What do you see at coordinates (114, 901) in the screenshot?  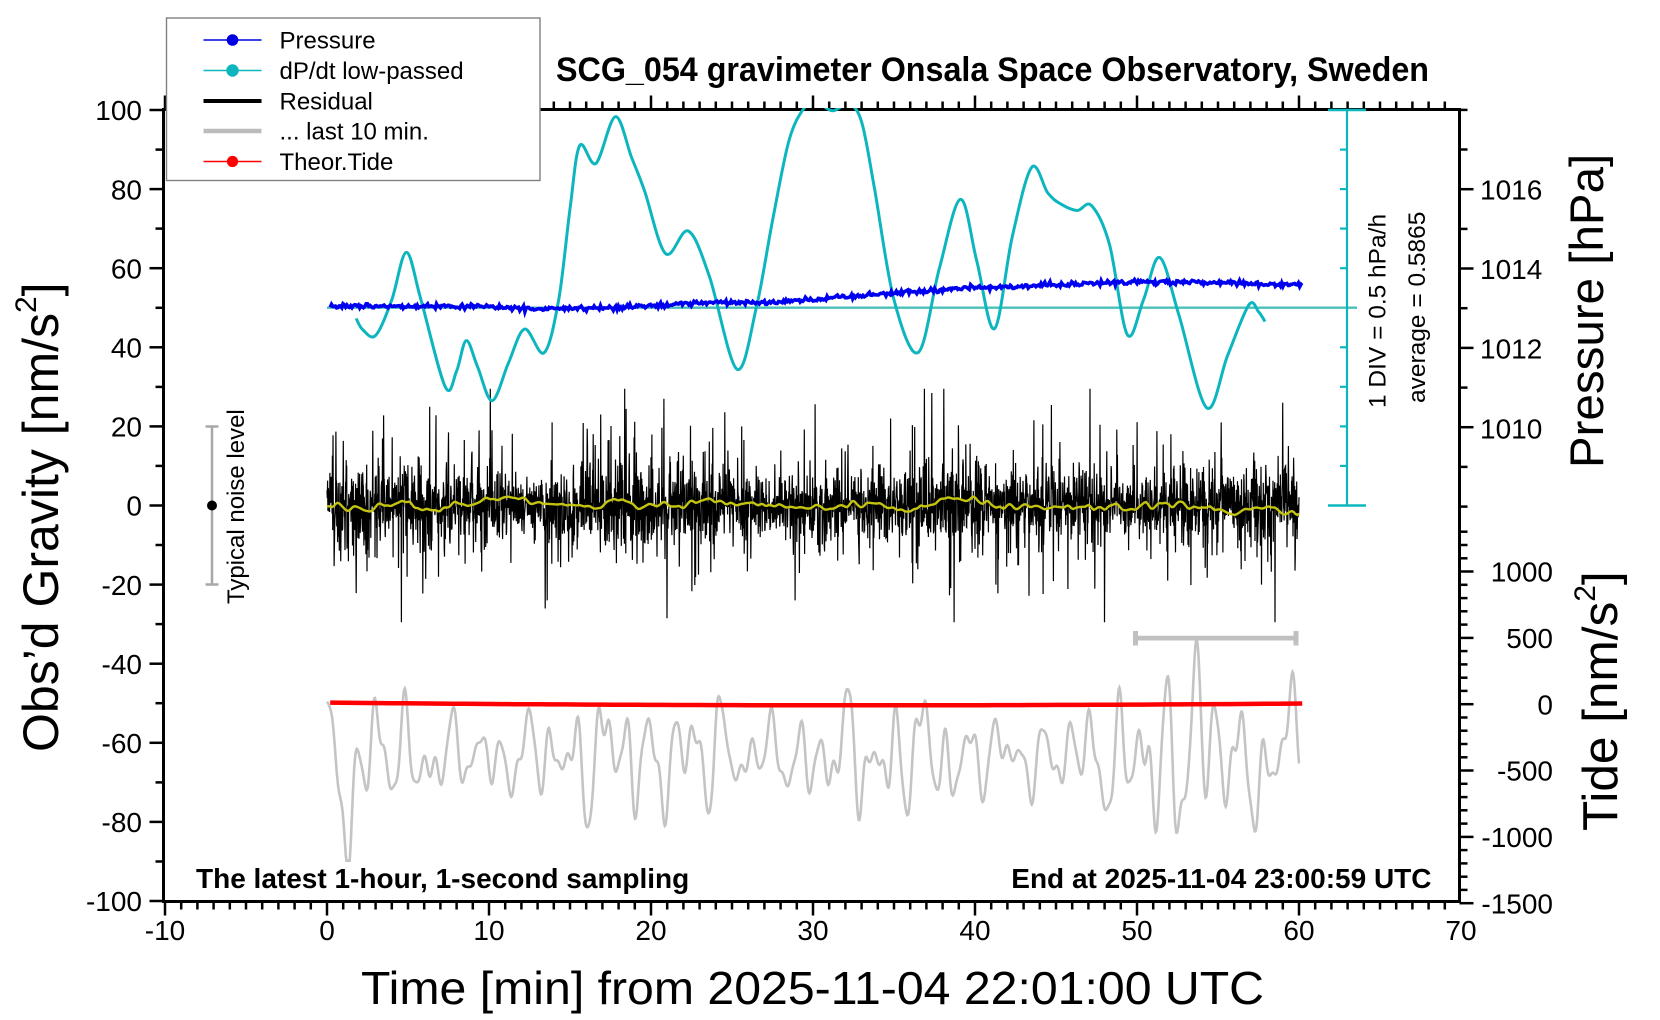 I see `svg-text: -100` at bounding box center [114, 901].